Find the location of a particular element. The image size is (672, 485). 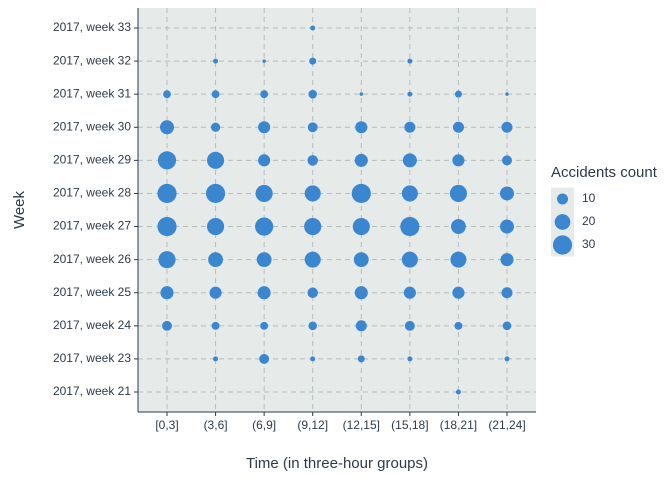

legend-title: Accidents count is located at coordinates (604, 172).